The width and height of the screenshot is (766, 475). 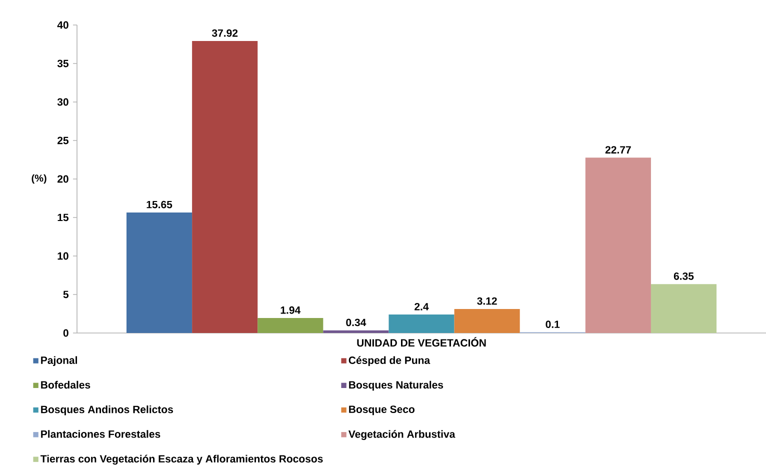 What do you see at coordinates (66, 294) in the screenshot?
I see `y-tick-label: 5` at bounding box center [66, 294].